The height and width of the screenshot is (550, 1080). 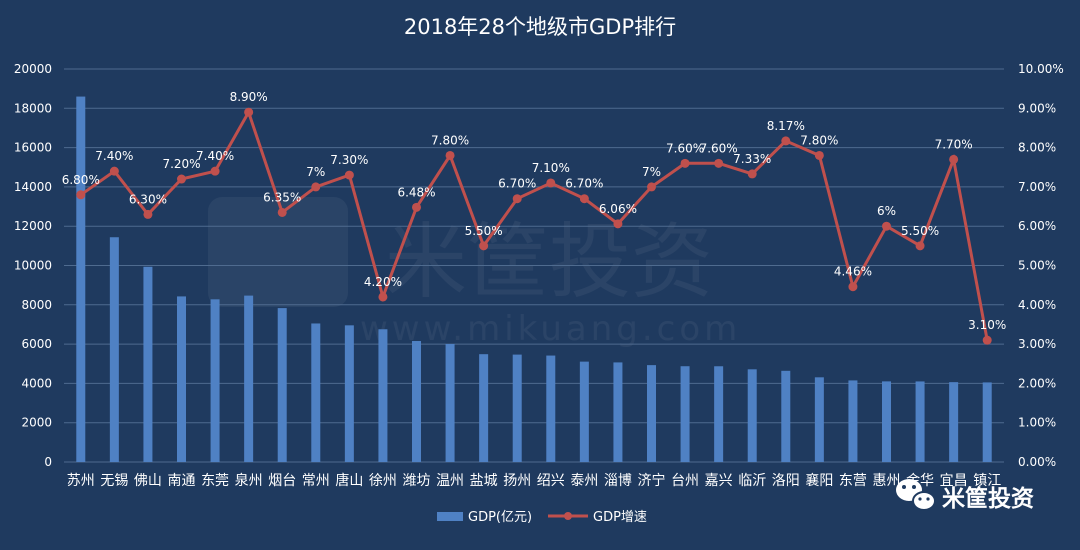 What do you see at coordinates (114, 481) in the screenshot?
I see `category-label: 无锡` at bounding box center [114, 481].